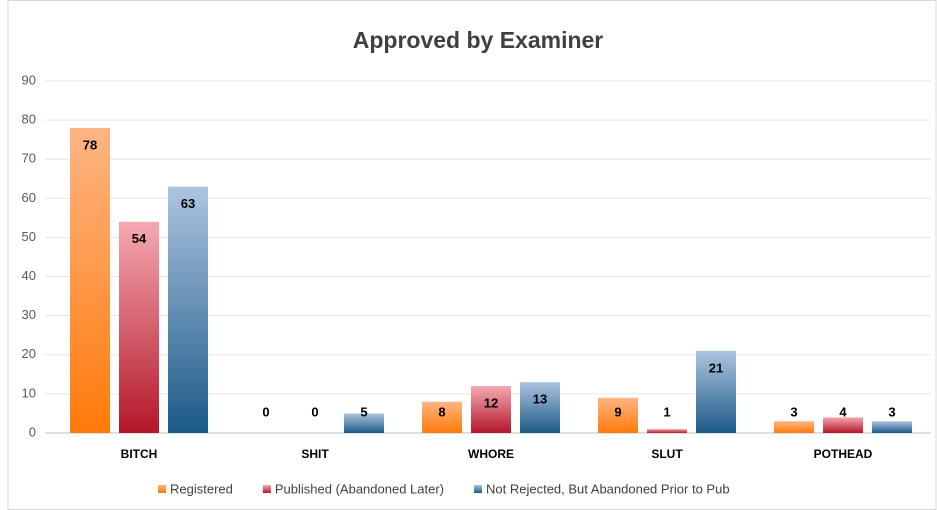 The height and width of the screenshot is (510, 937). Describe the element at coordinates (363, 411) in the screenshot. I see `data-label: 5` at that location.